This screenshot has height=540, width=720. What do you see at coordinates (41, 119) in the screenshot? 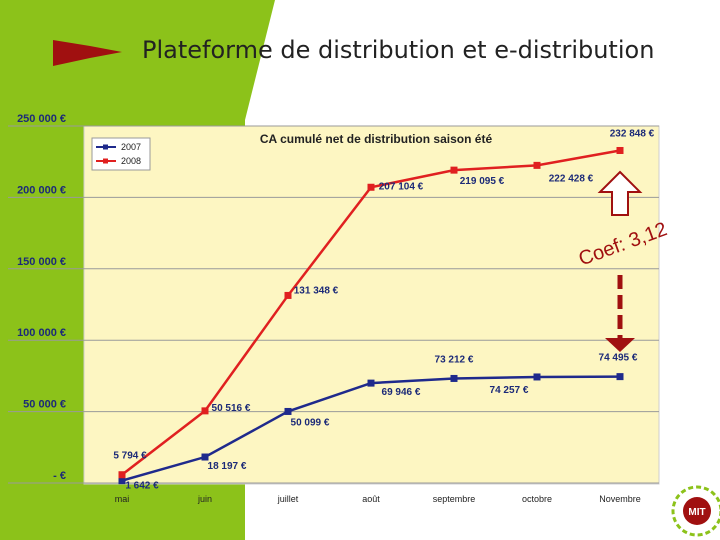
I see `y-tick-label: 250 000 €` at bounding box center [41, 119].